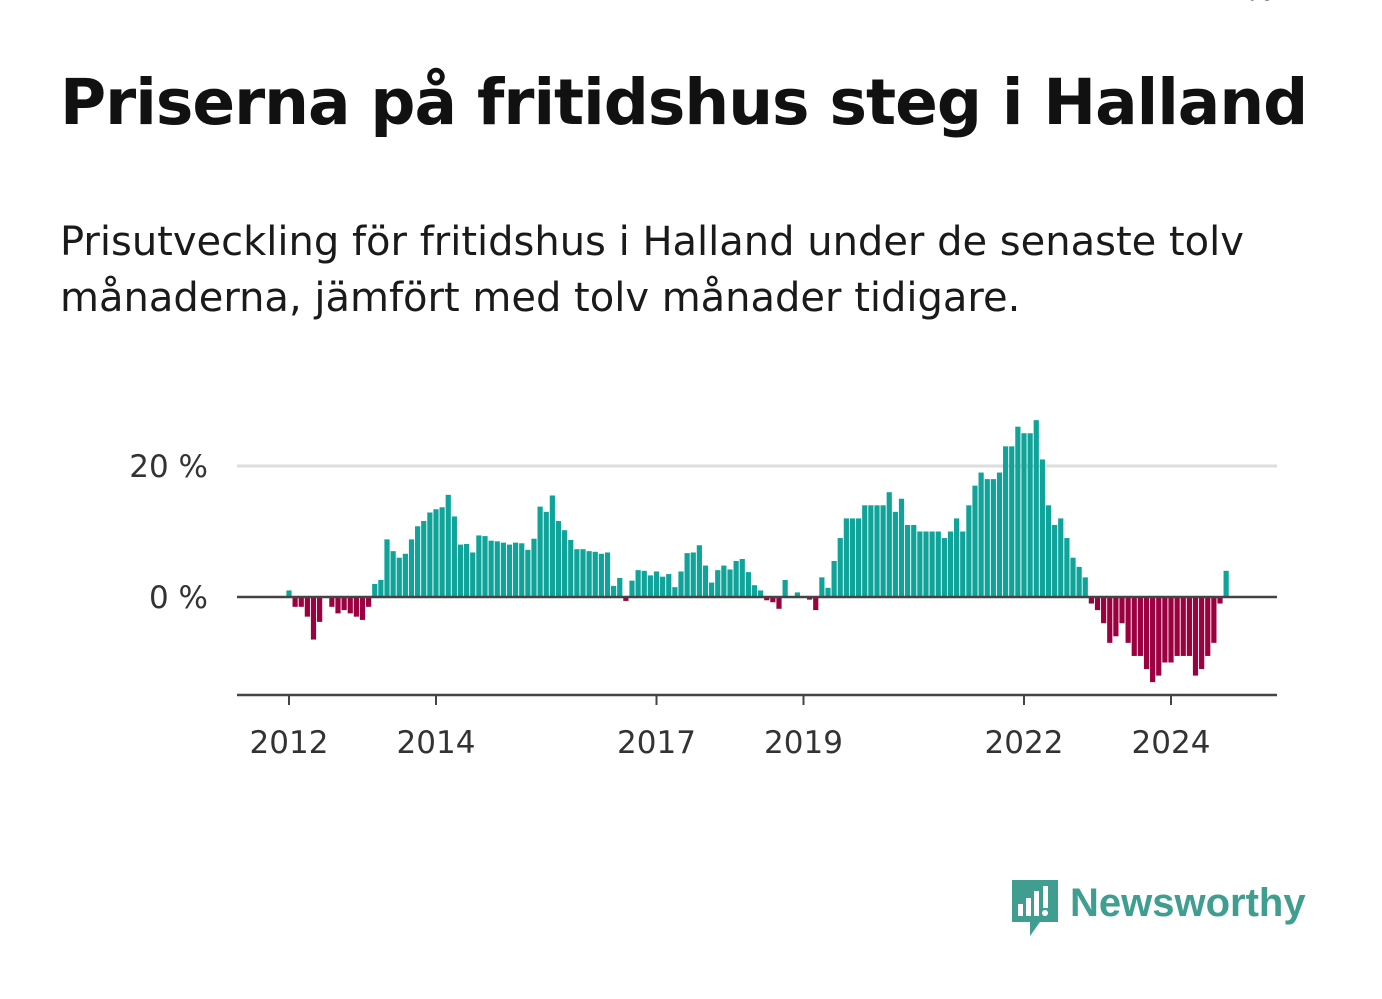 This screenshot has height=999, width=1382. What do you see at coordinates (168, 467) in the screenshot?
I see `y-tick-label: 20 %` at bounding box center [168, 467].